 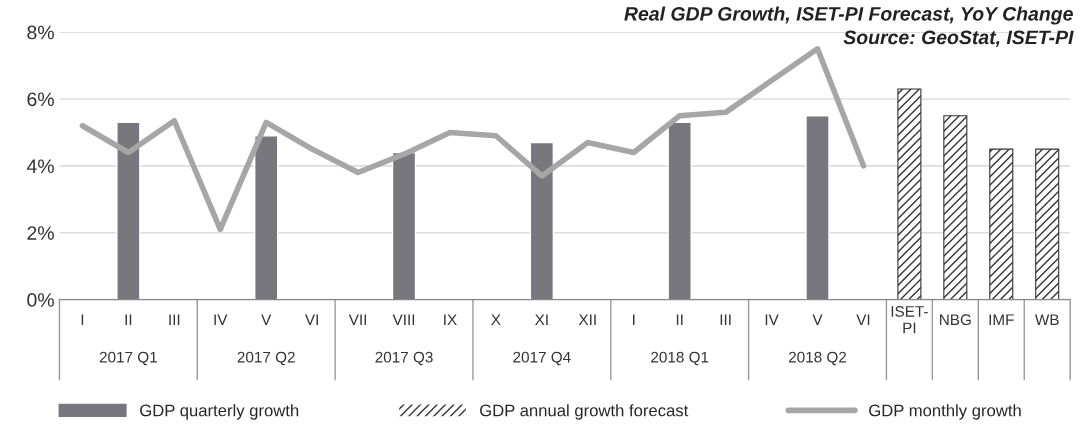 What do you see at coordinates (1046, 319) in the screenshot?
I see `x-tick-label: WB` at bounding box center [1046, 319].